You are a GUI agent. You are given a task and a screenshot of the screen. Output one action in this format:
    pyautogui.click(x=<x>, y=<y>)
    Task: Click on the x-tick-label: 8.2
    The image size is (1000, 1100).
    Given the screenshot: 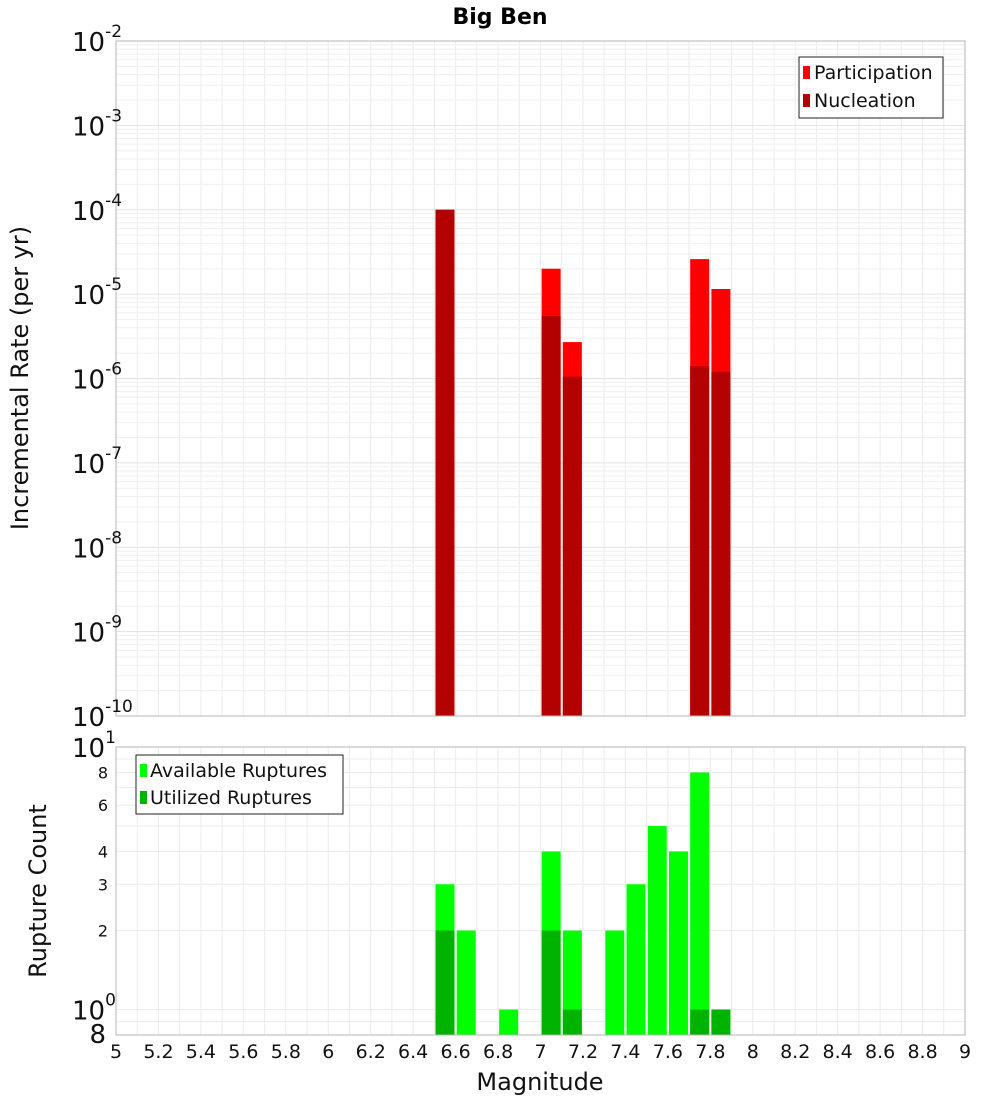 What is the action you would take?
    pyautogui.click(x=795, y=1052)
    